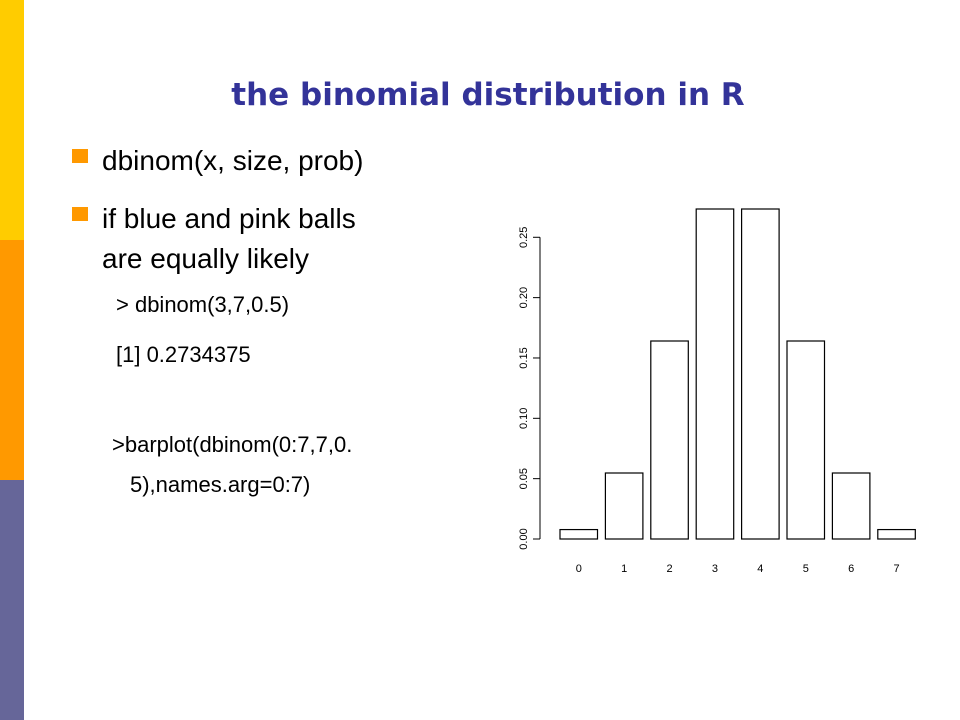 This screenshot has height=720, width=960. Describe the element at coordinates (524, 237) in the screenshot. I see `y-tick-label: 0.25` at that location.